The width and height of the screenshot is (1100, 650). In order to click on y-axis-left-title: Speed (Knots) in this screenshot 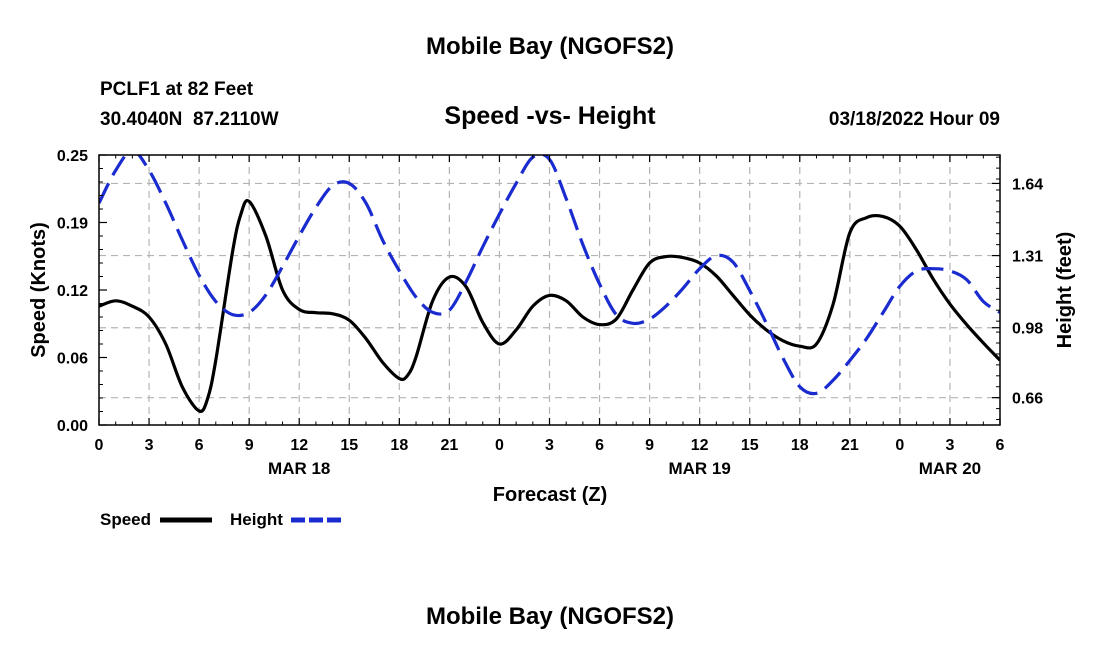, I will do `click(39, 290)`.